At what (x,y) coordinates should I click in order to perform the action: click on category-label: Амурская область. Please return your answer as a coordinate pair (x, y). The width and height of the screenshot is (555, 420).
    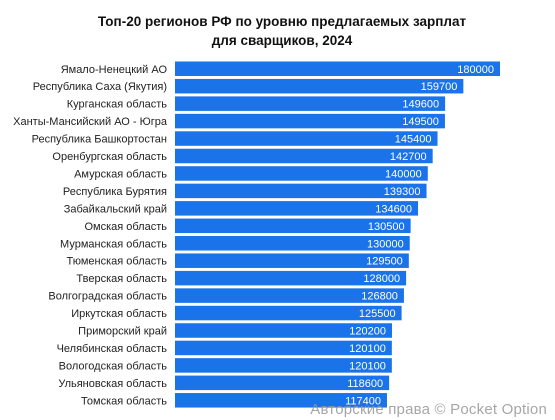
    Looking at the image, I should click on (120, 174).